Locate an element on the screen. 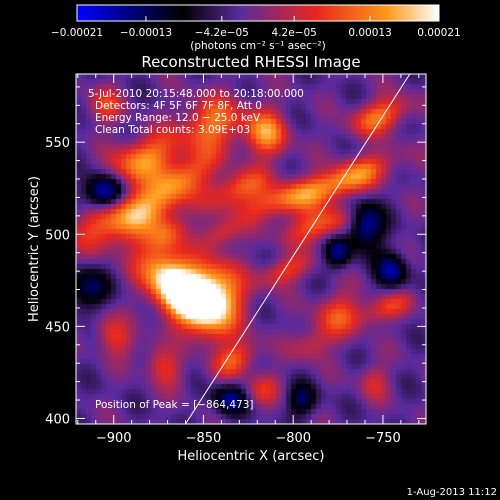 This screenshot has width=500, height=500. annotation-detectors: Detectors: 4F 5F 6F 7F 8F, Att 0 is located at coordinates (178, 106).